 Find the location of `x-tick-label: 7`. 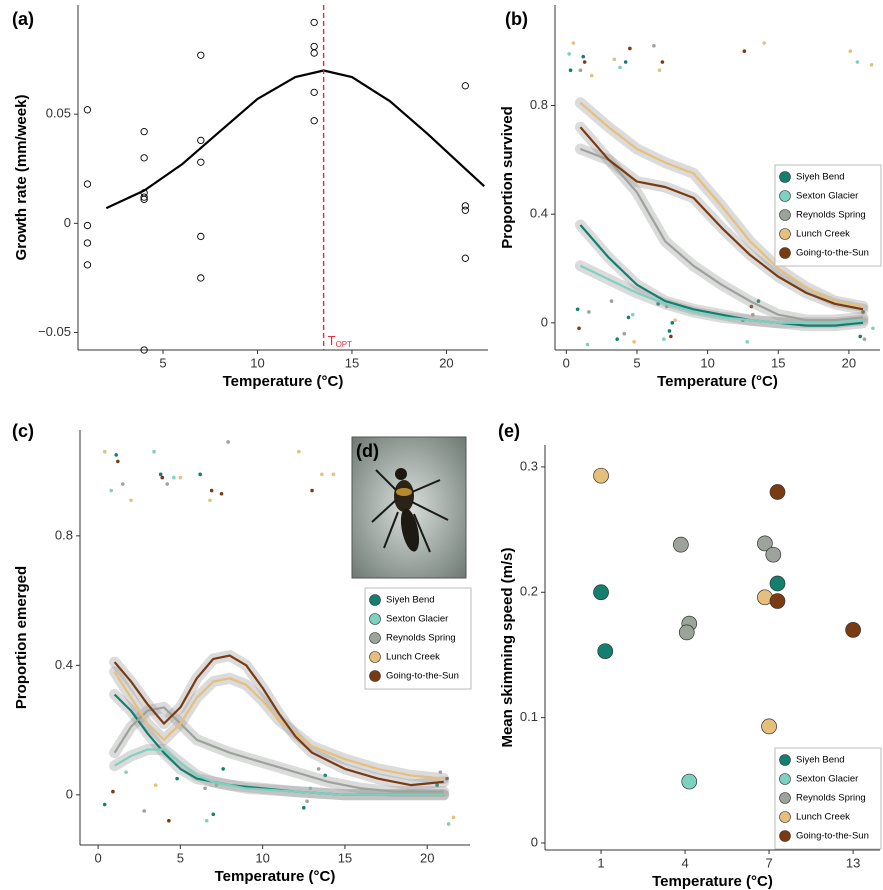

x-tick-label: 7 is located at coordinates (768, 862).